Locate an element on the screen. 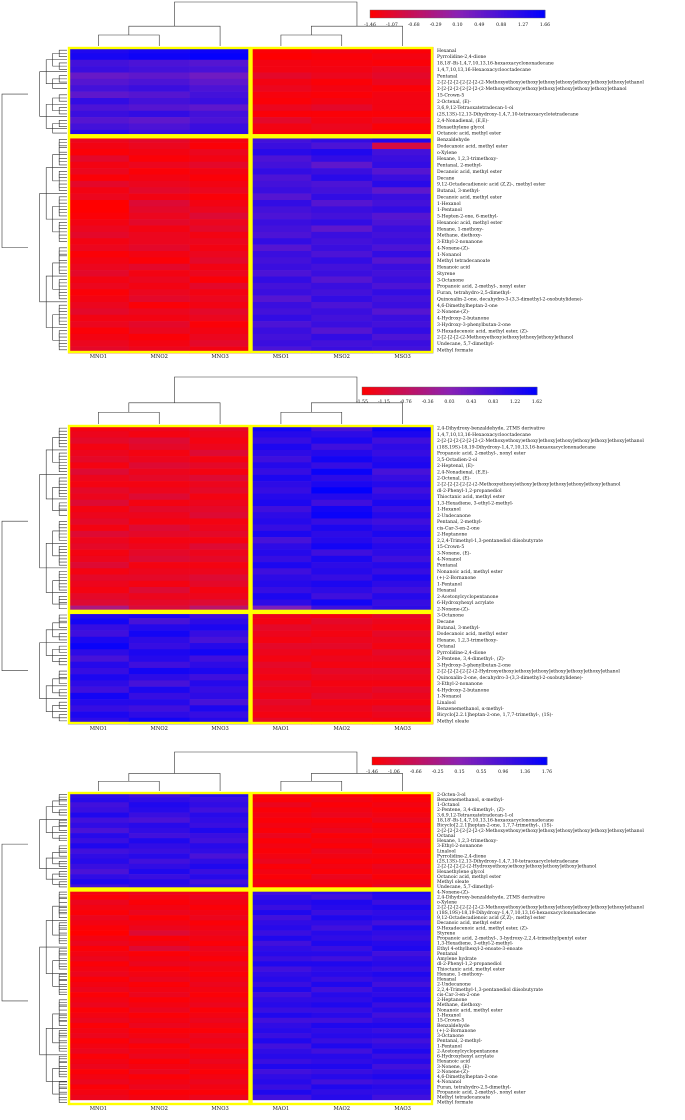 The width and height of the screenshot is (685, 1120). row-label: Hexaethylene glycol is located at coordinates (461, 127).